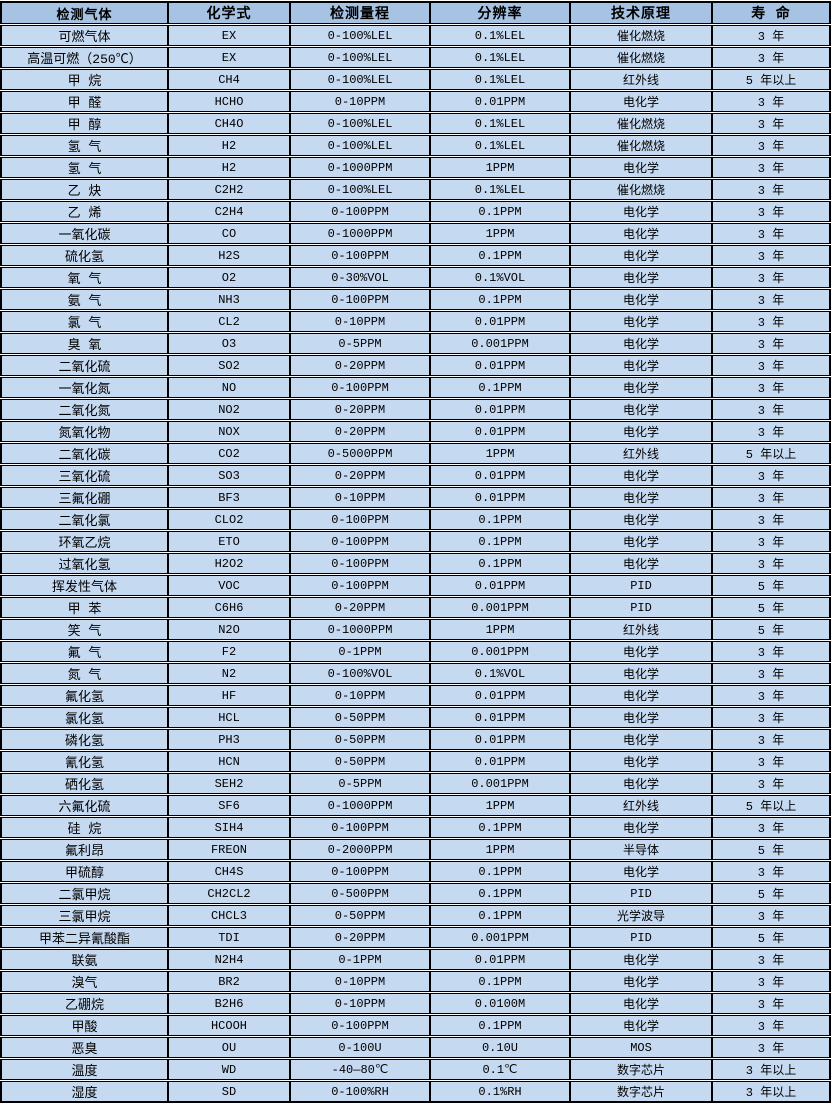 The width and height of the screenshot is (831, 1104). I want to click on formula-cell: CL2, so click(229, 321).